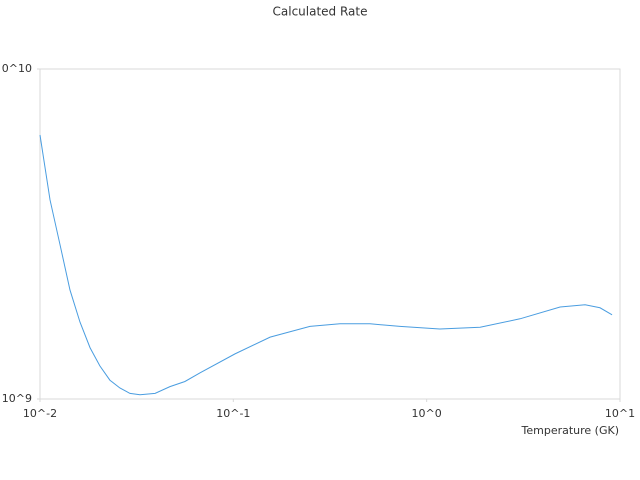 This screenshot has height=480, width=640. What do you see at coordinates (17, 68) in the screenshot?
I see `y-tick-label: 0^10` at bounding box center [17, 68].